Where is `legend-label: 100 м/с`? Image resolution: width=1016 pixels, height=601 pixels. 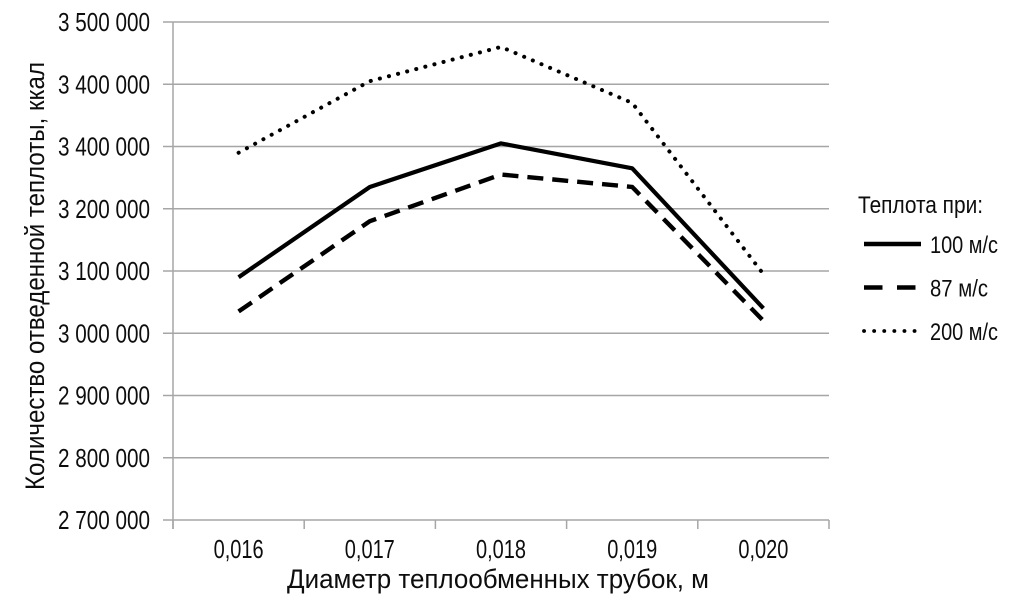 legend-label: 100 м/с is located at coordinates (964, 245).